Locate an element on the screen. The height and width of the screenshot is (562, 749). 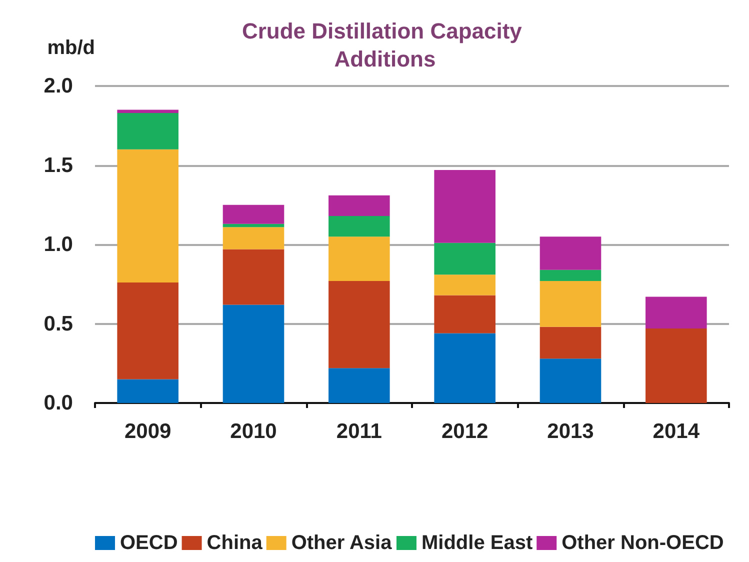
y-tick-label: 2.0 is located at coordinates (58, 86).